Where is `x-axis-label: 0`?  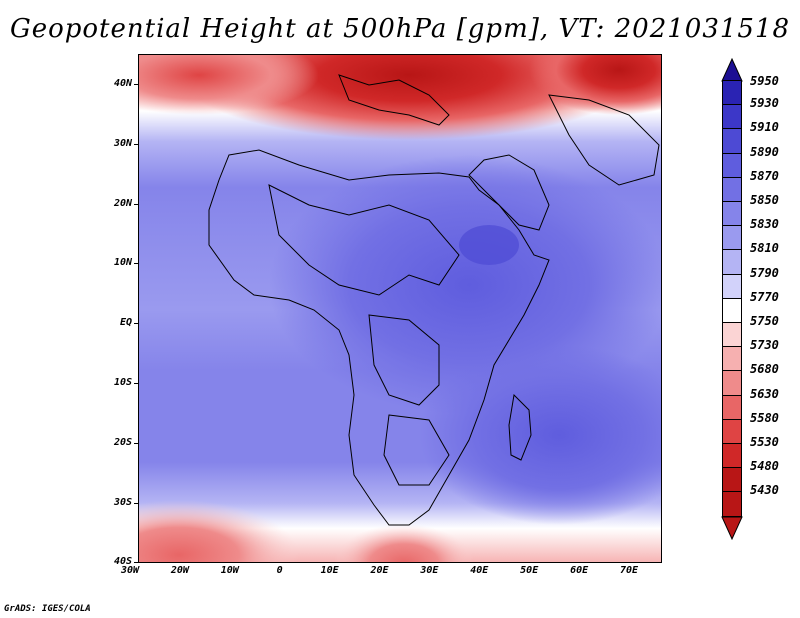
x-axis-label: 0 is located at coordinates (279, 570).